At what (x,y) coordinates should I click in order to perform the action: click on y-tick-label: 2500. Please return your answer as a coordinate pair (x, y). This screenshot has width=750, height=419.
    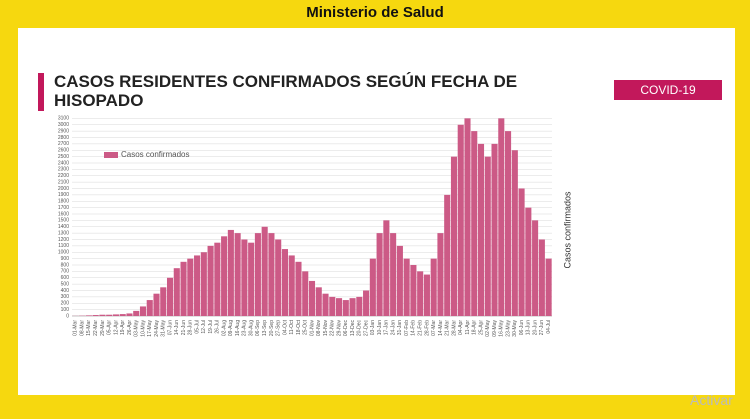
    Looking at the image, I should click on (63, 157).